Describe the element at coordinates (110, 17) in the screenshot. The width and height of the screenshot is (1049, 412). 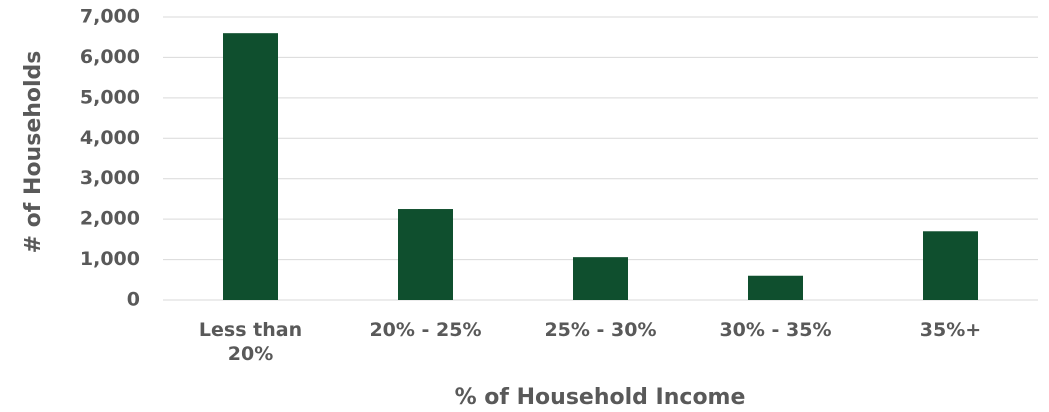
I see `y-tick-label: 7,000` at that location.